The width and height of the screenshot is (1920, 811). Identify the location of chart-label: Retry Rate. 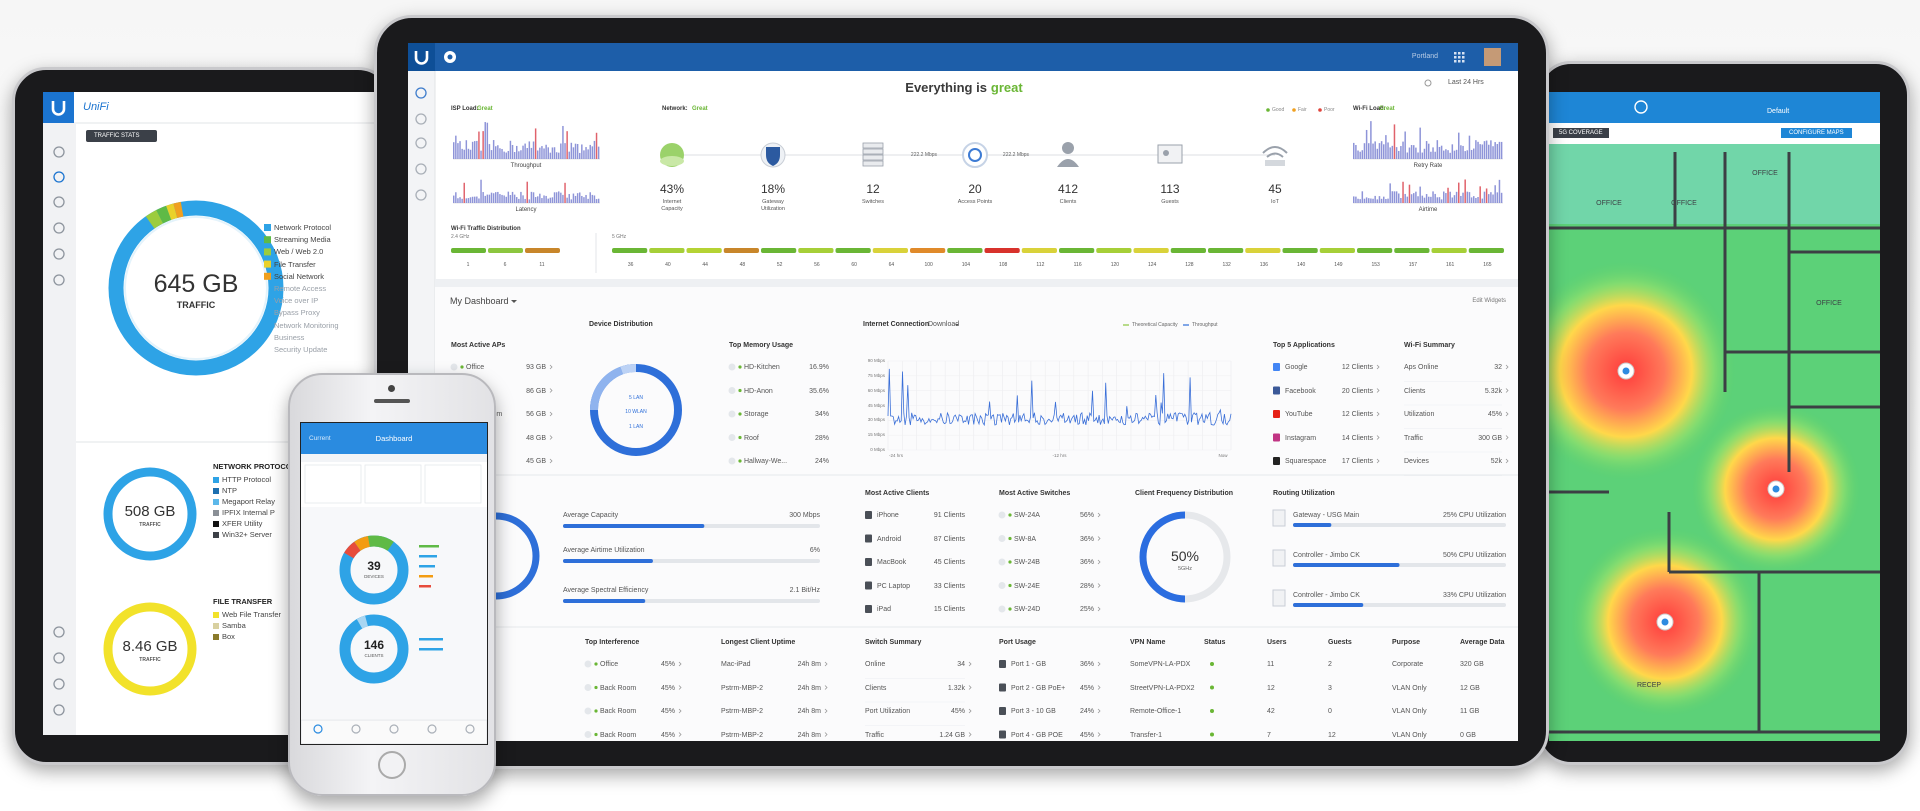
(1428, 166).